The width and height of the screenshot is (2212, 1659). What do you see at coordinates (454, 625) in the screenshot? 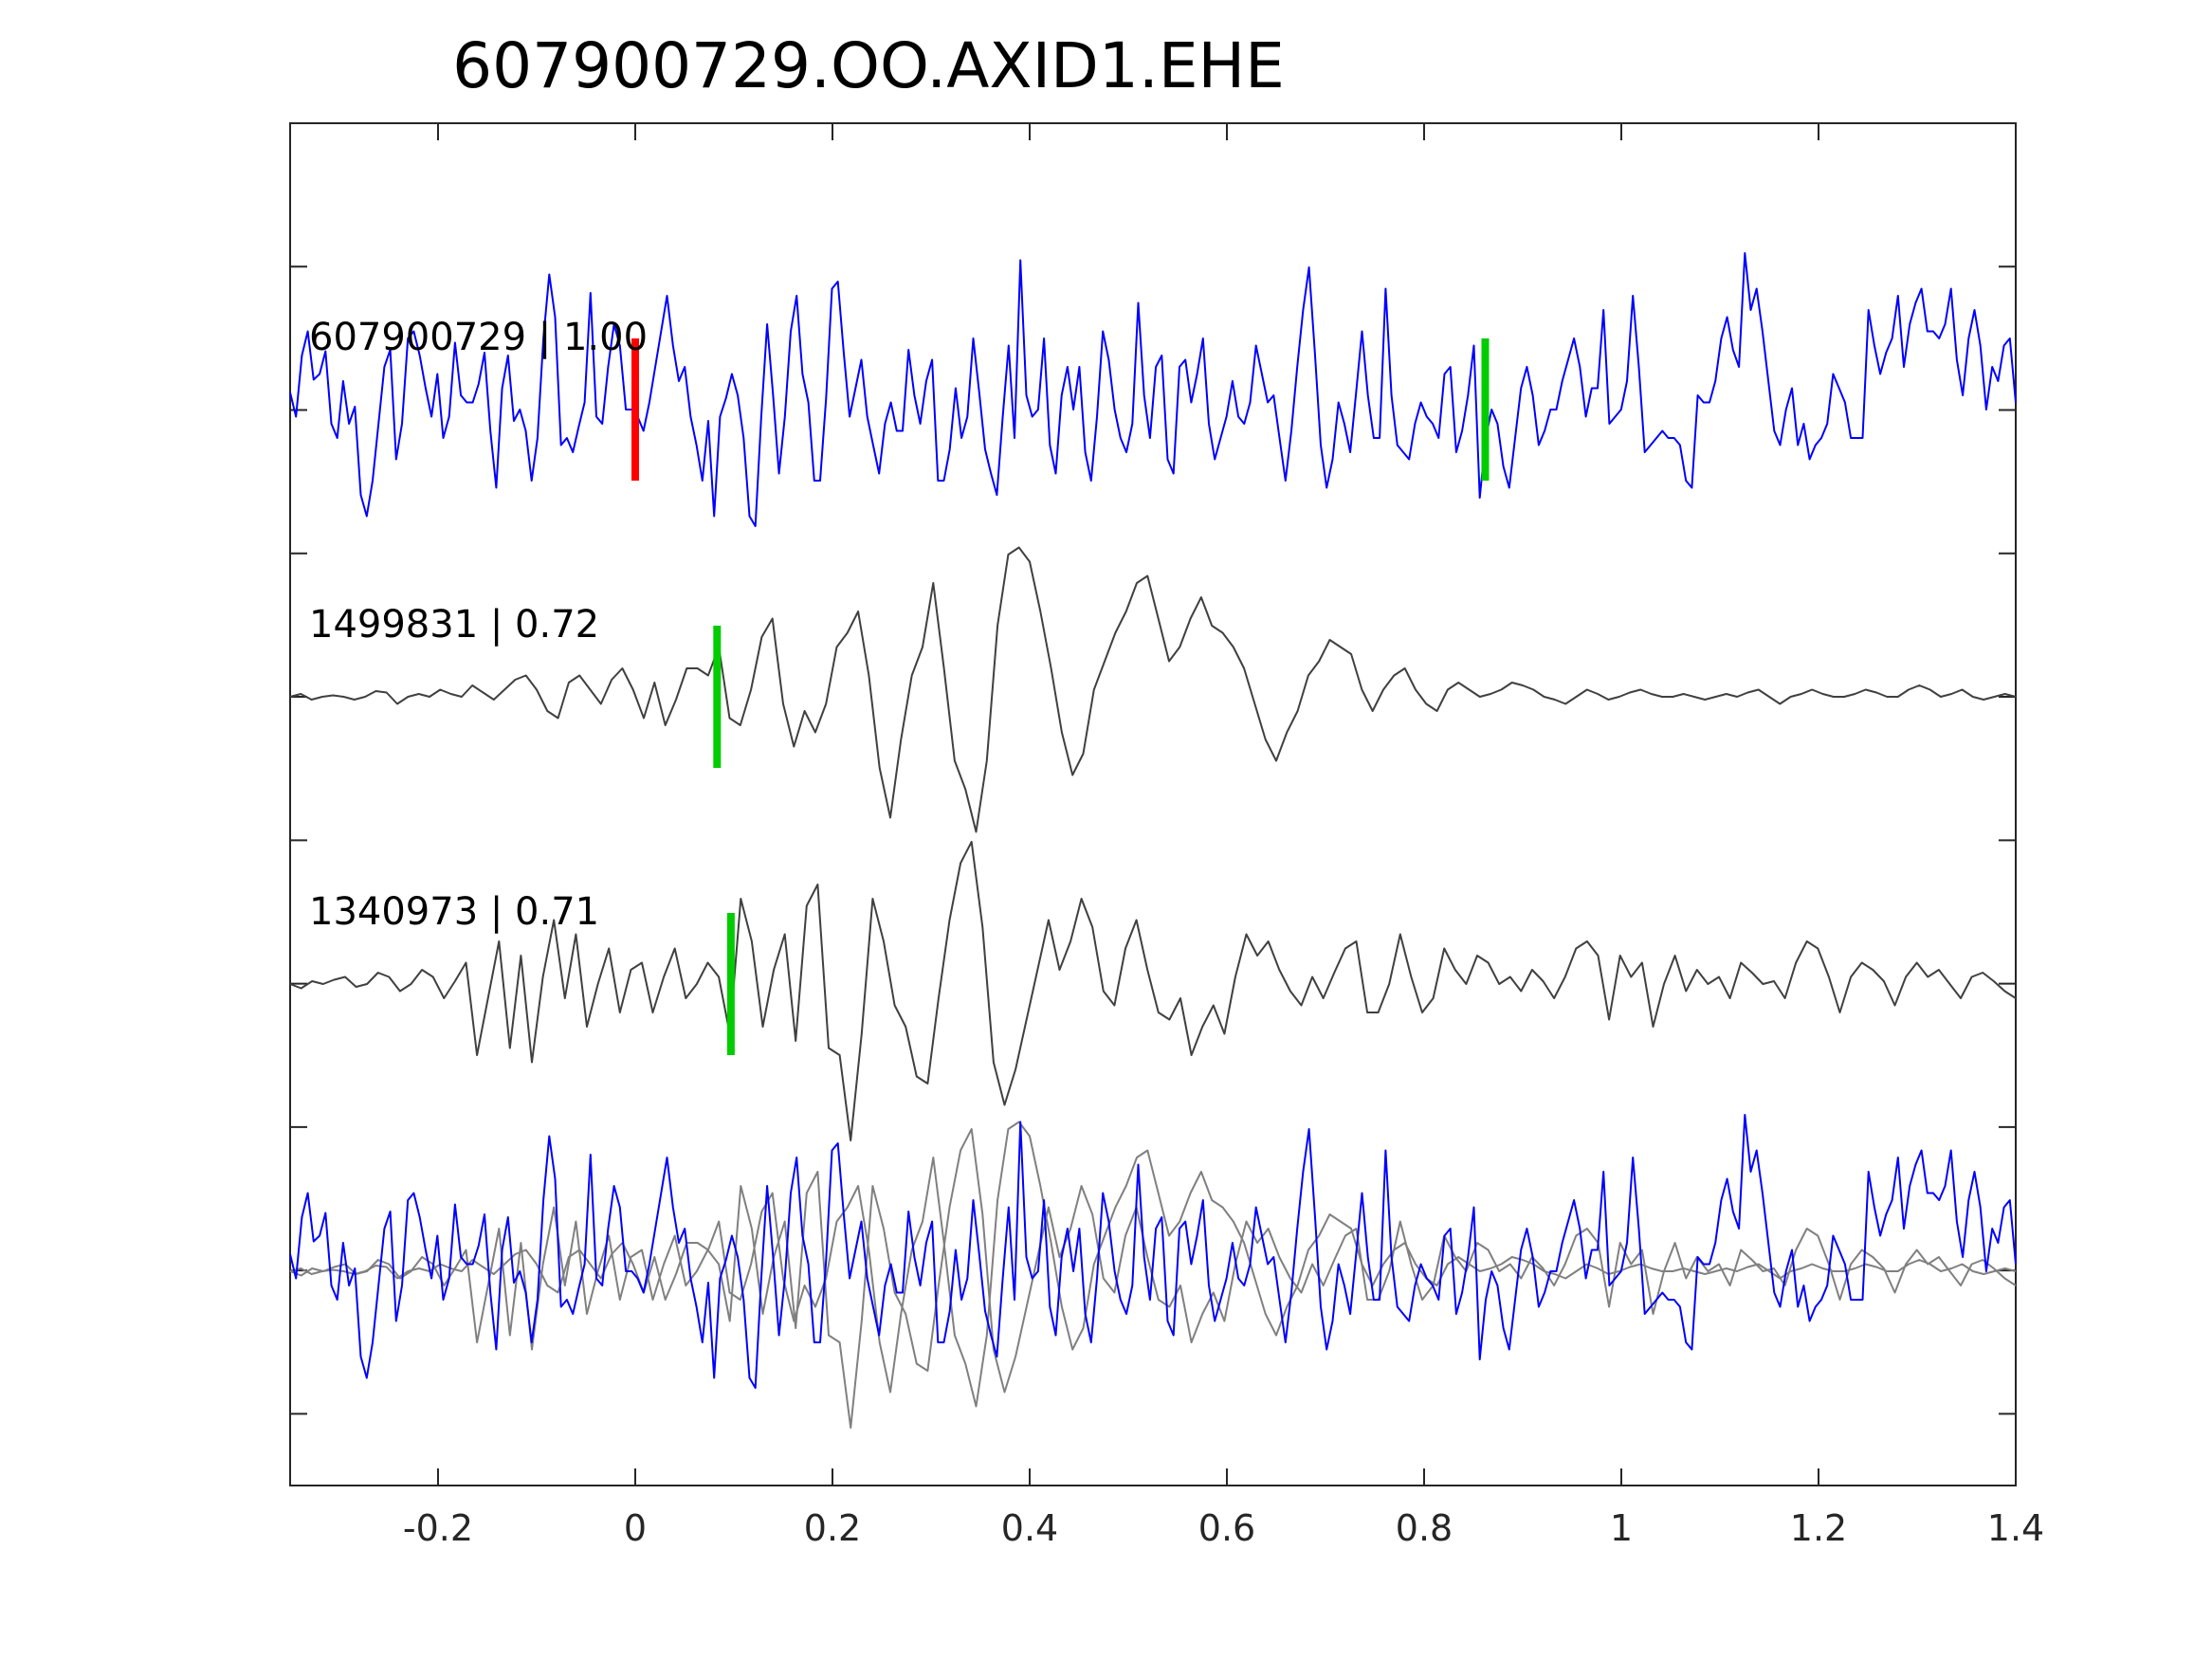
I see `trace-label-2: 1499831 | 0.72` at bounding box center [454, 625].